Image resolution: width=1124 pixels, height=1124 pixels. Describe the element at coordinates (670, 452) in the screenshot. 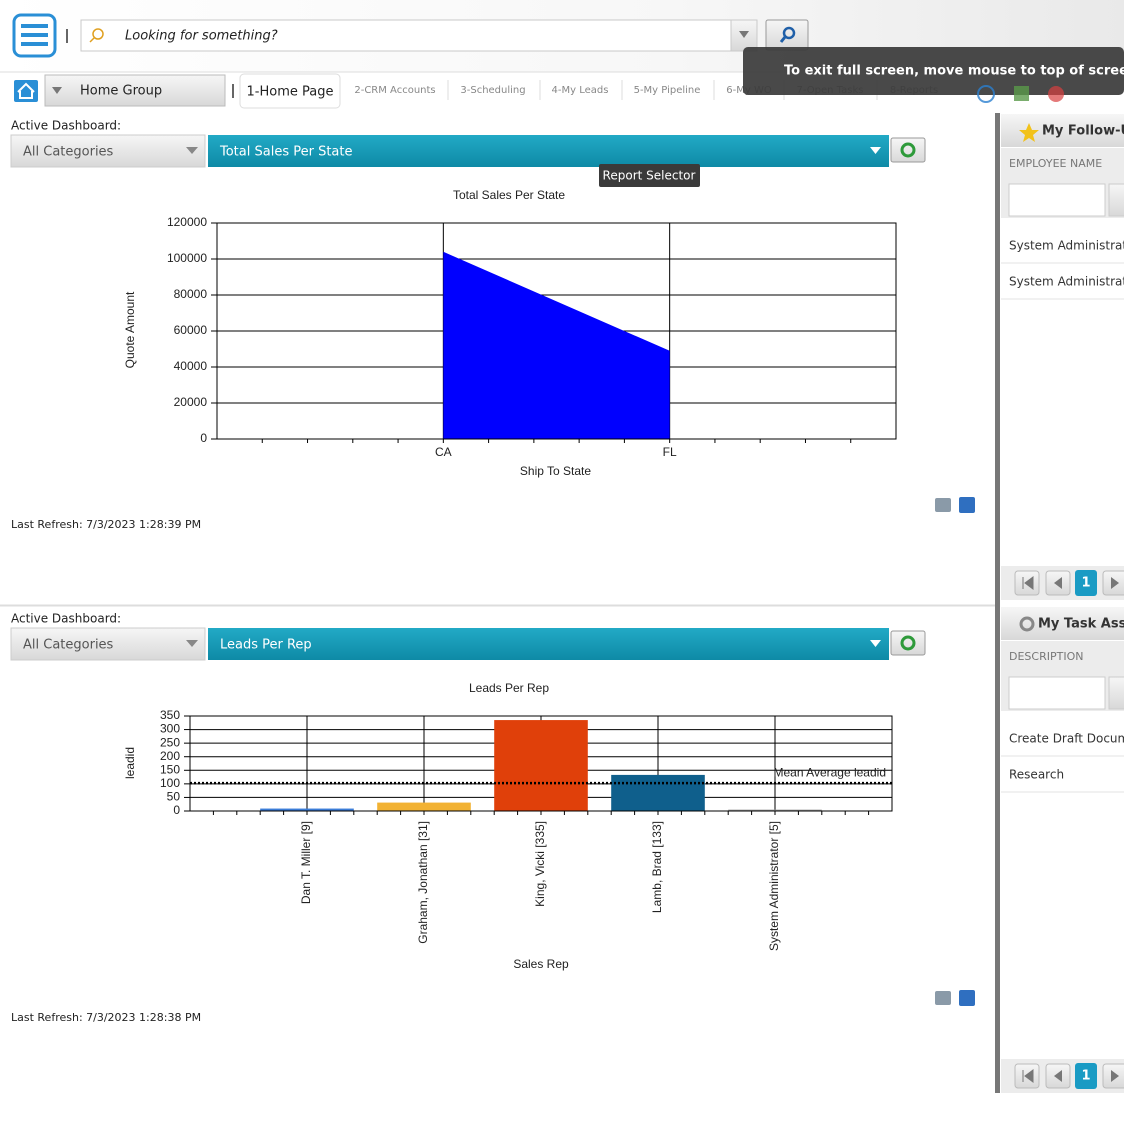

I see `x-tick-label: FL` at that location.